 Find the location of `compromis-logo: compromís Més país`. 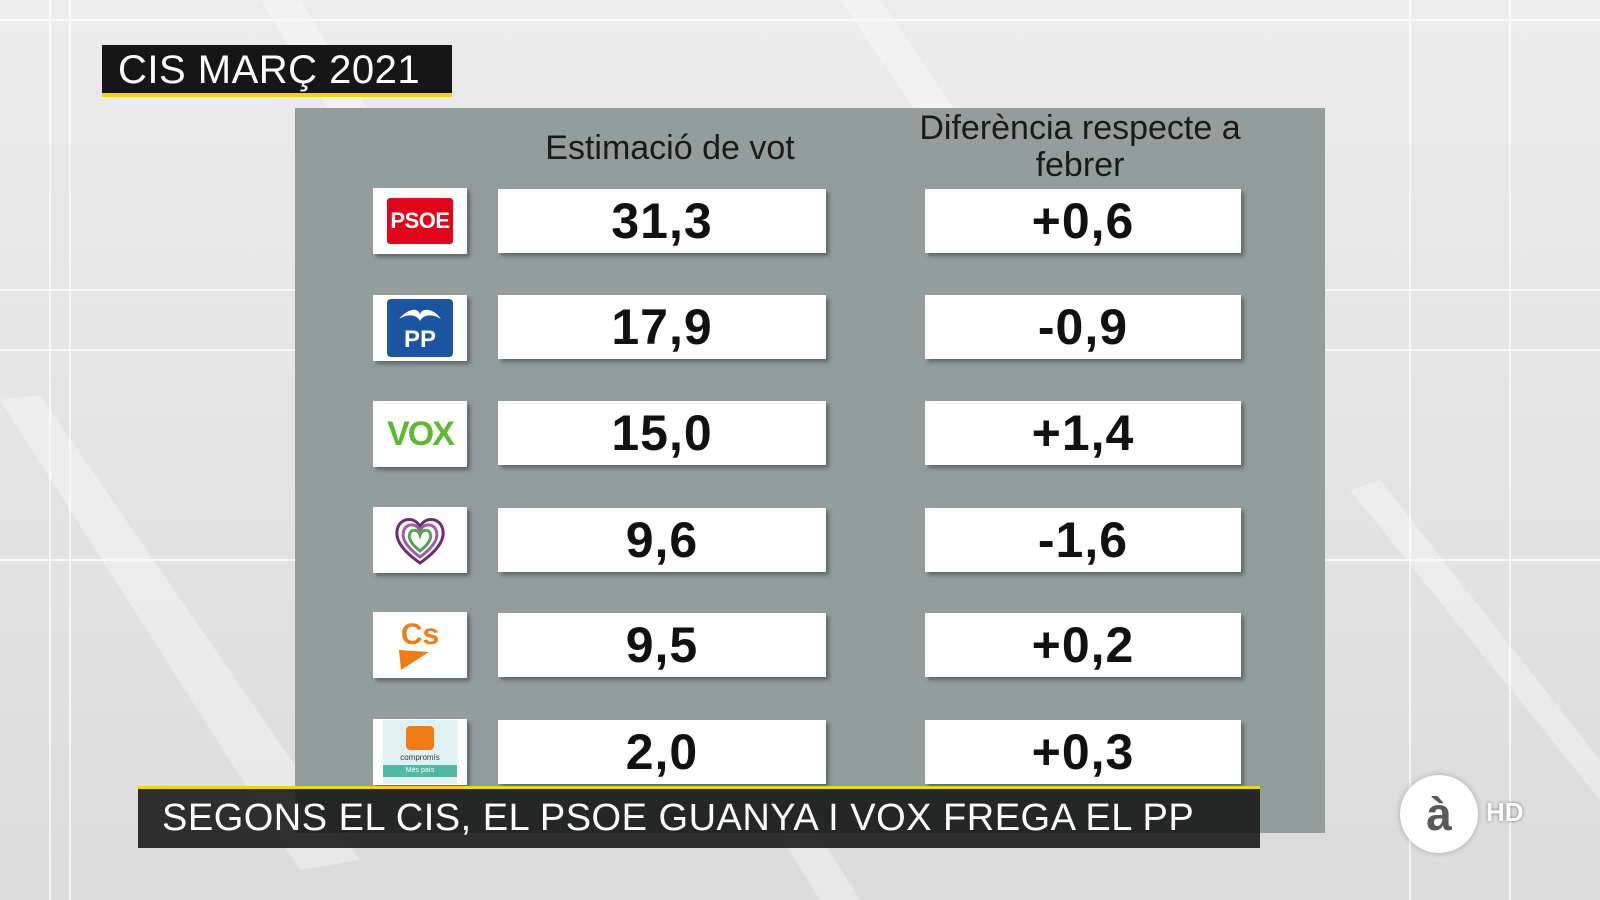

compromis-logo: compromís Més país is located at coordinates (420, 752).